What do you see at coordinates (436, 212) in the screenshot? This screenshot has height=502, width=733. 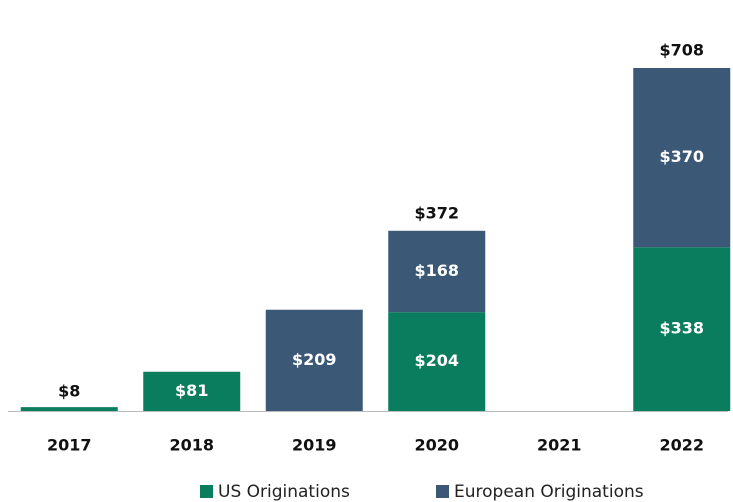 I see `total-label: $372` at bounding box center [436, 212].